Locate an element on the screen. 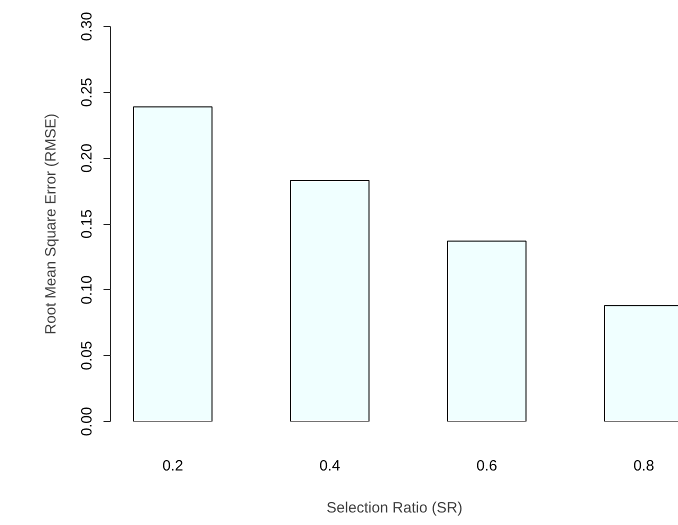  y-tick-label: 0.10 is located at coordinates (87, 289).